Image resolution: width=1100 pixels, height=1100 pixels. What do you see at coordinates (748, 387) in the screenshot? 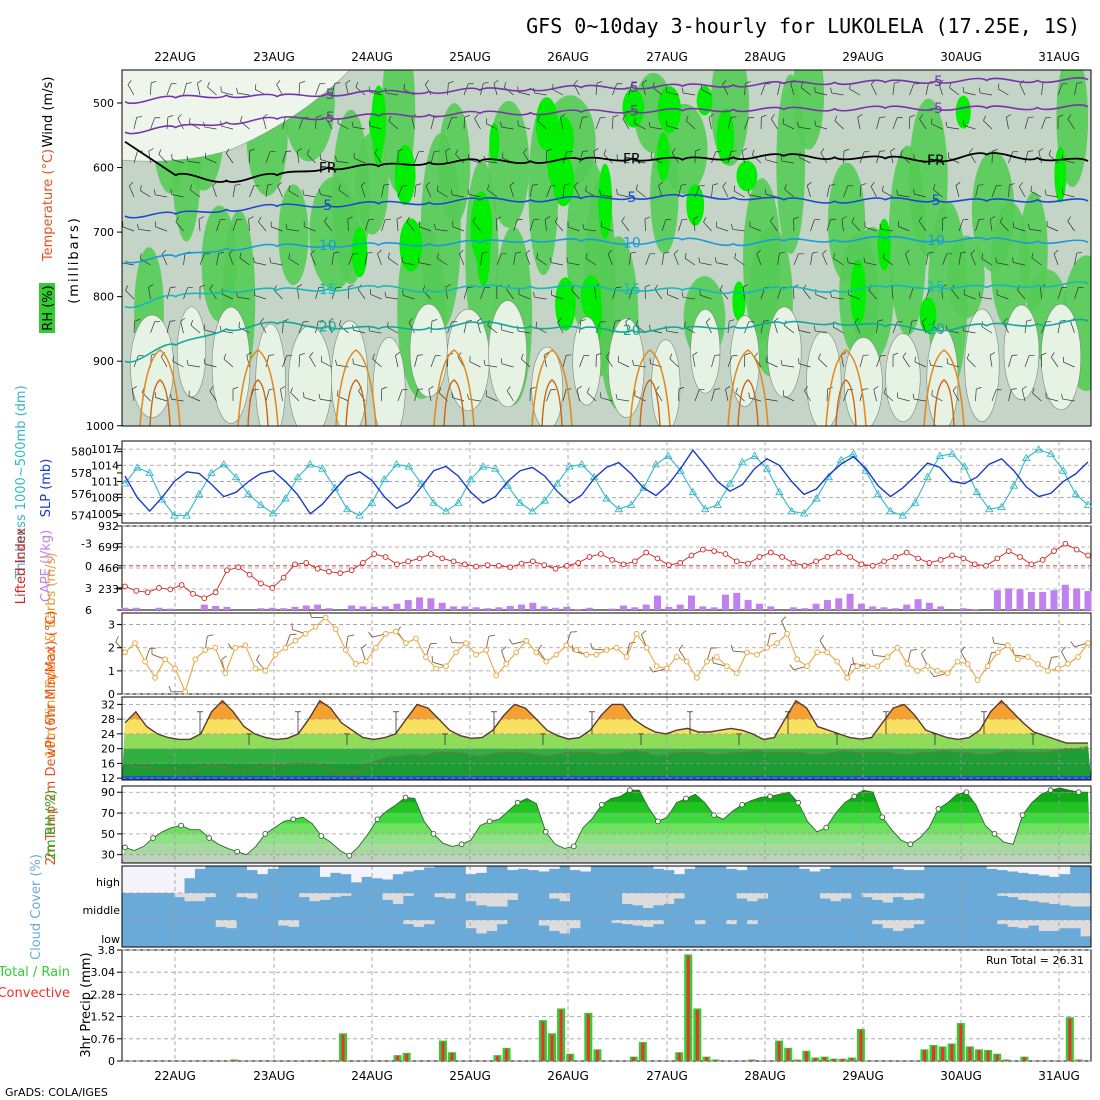
I see `isotherm-warm` at bounding box center [748, 387].